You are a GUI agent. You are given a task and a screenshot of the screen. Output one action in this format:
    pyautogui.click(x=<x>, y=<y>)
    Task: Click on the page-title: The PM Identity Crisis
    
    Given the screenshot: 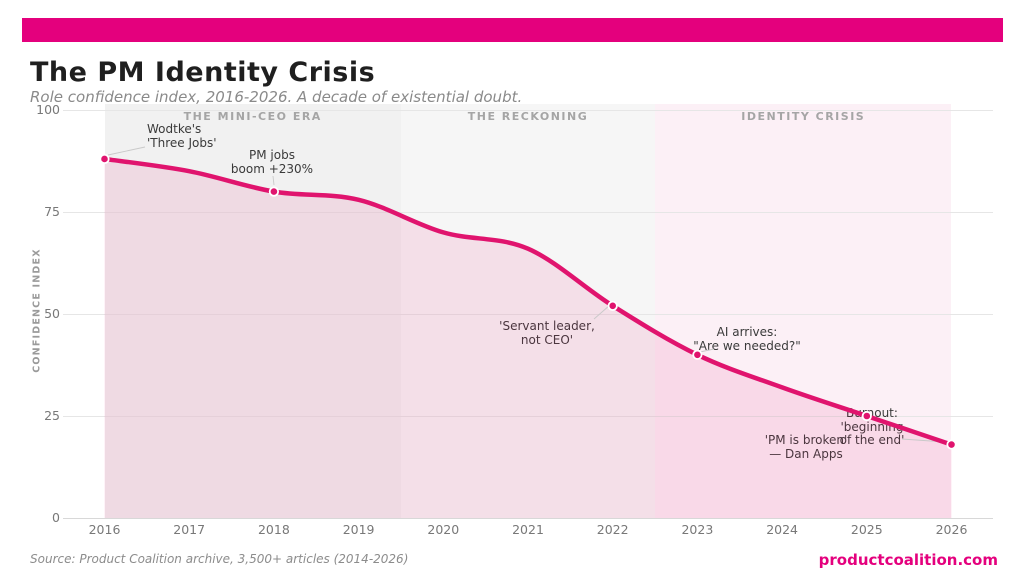 What is the action you would take?
    pyautogui.click(x=203, y=72)
    